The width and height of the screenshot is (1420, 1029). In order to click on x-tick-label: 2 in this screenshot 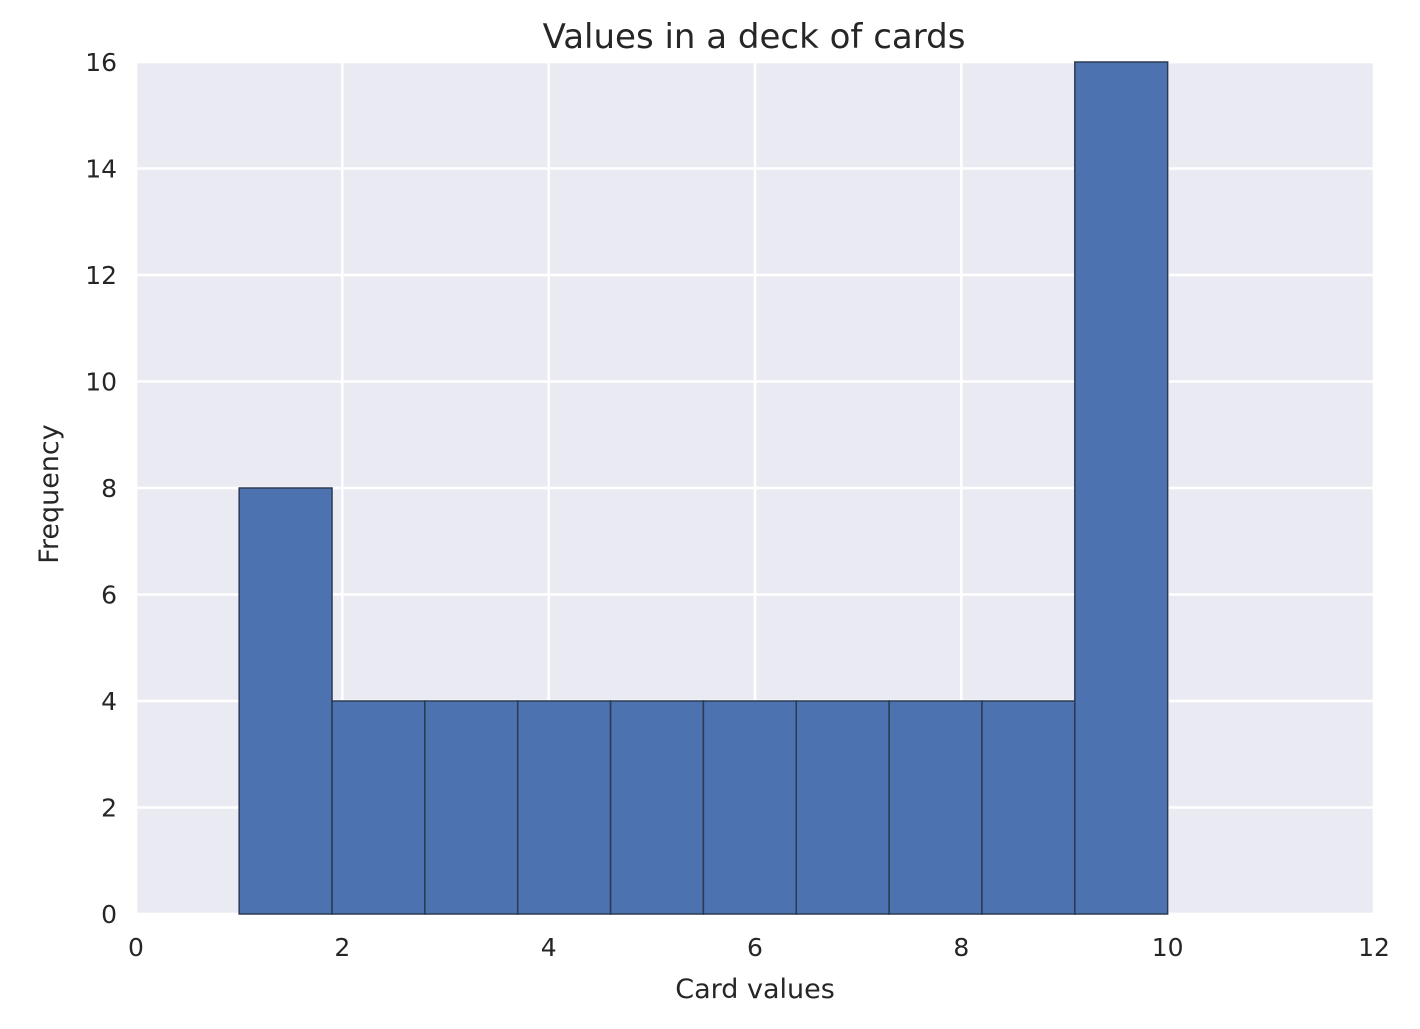, I will do `click(342, 947)`.